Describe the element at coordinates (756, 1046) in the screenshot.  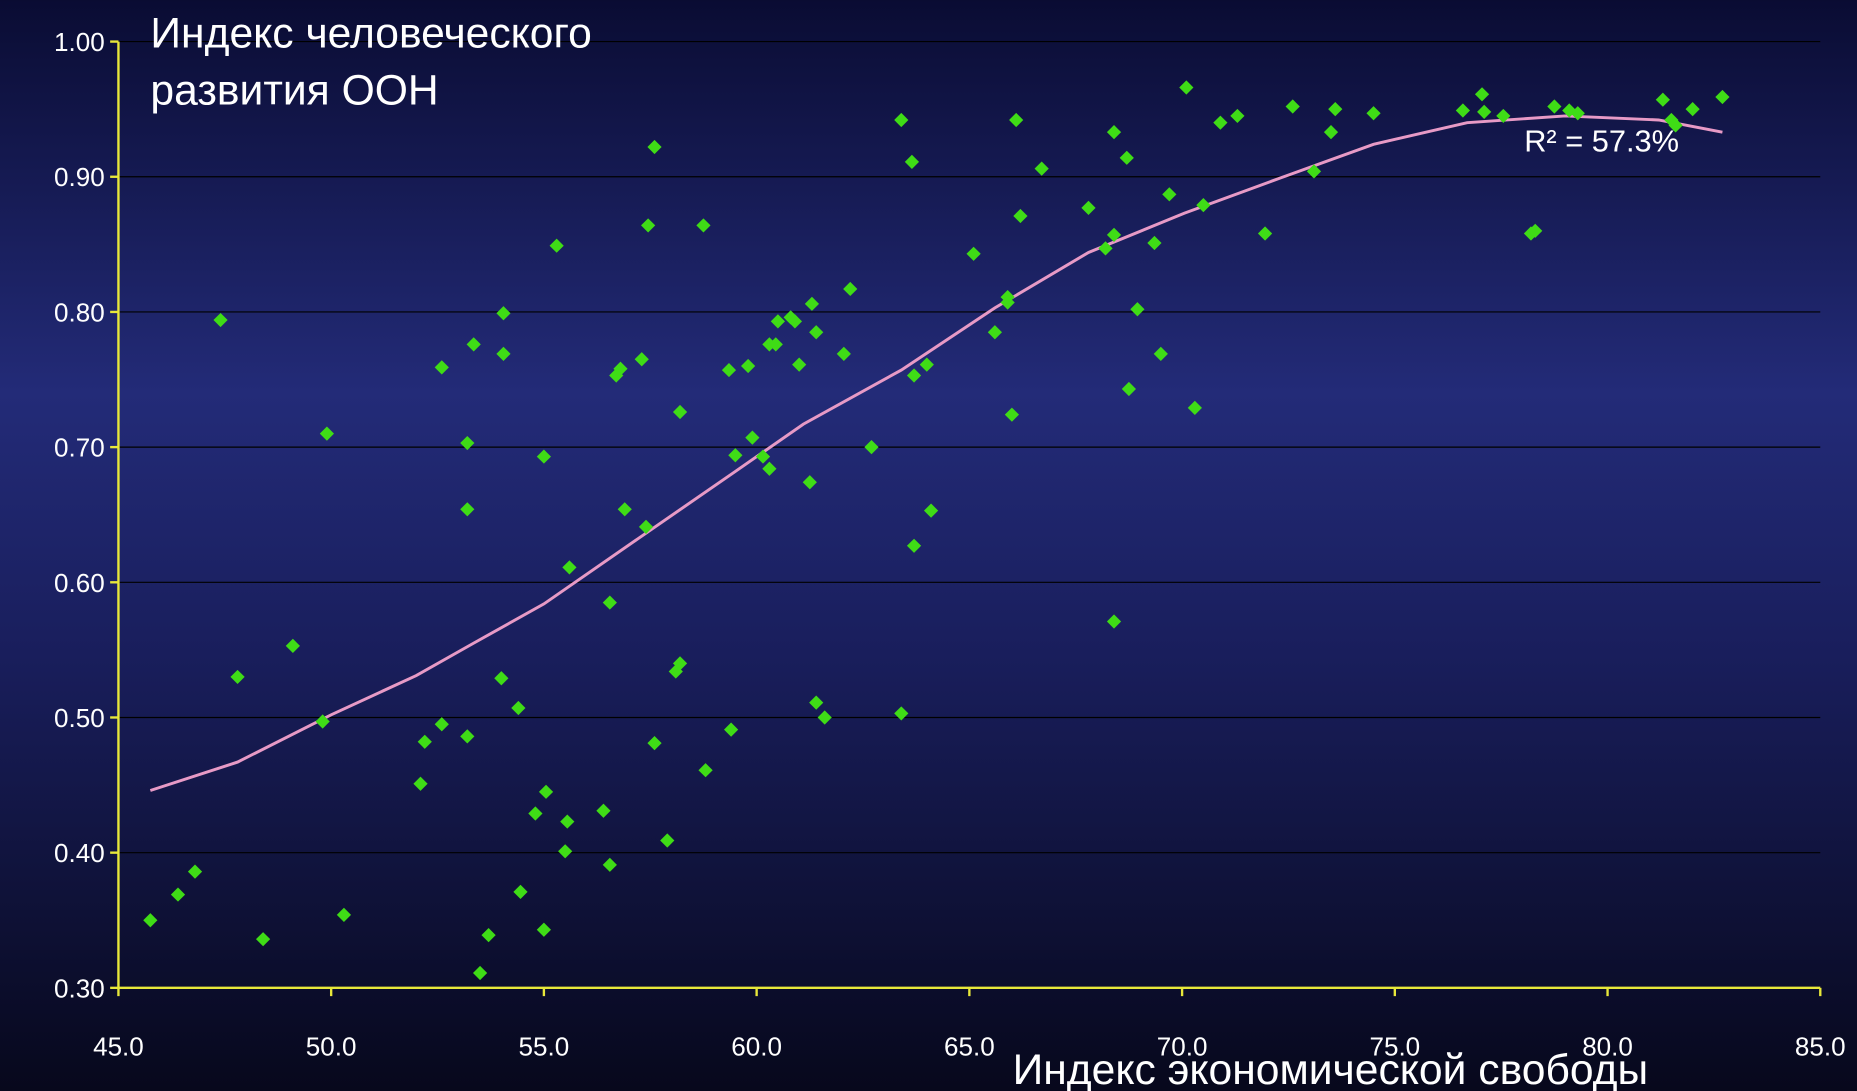
I see `x-tick-label: 60.0` at that location.